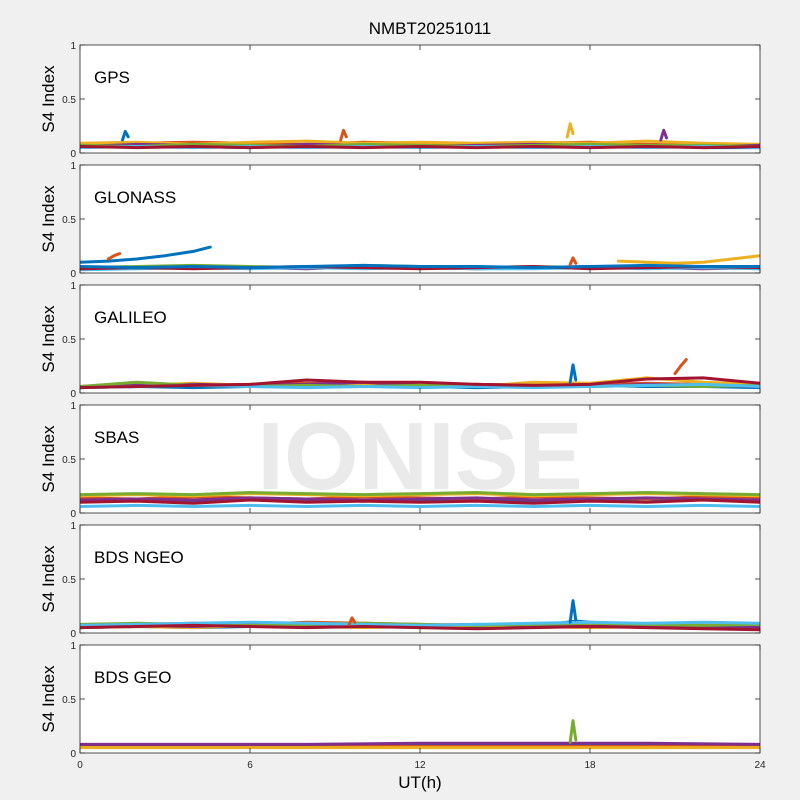 The width and height of the screenshot is (800, 800). What do you see at coordinates (135, 197) in the screenshot?
I see `panel-label: GLONASS` at bounding box center [135, 197].